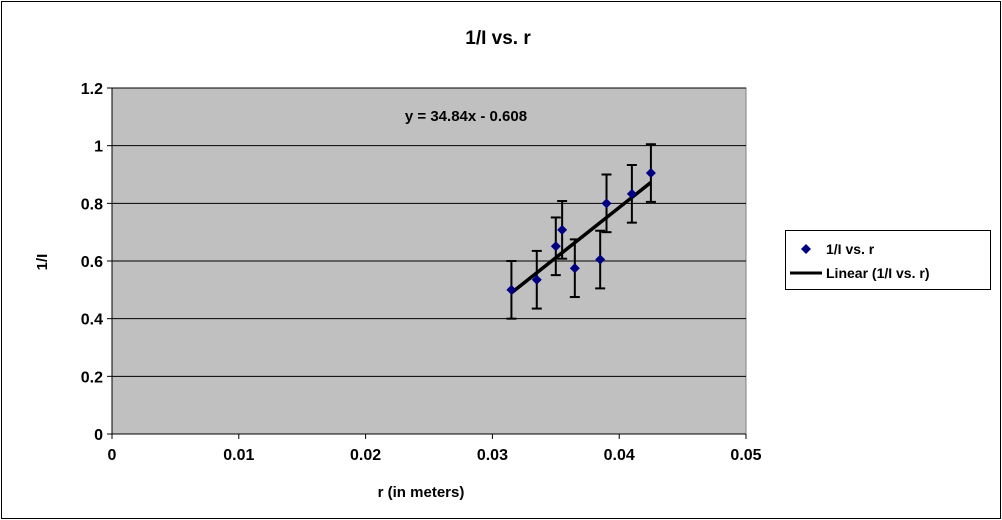  What do you see at coordinates (806, 273) in the screenshot?
I see `line-marker-icon` at bounding box center [806, 273].